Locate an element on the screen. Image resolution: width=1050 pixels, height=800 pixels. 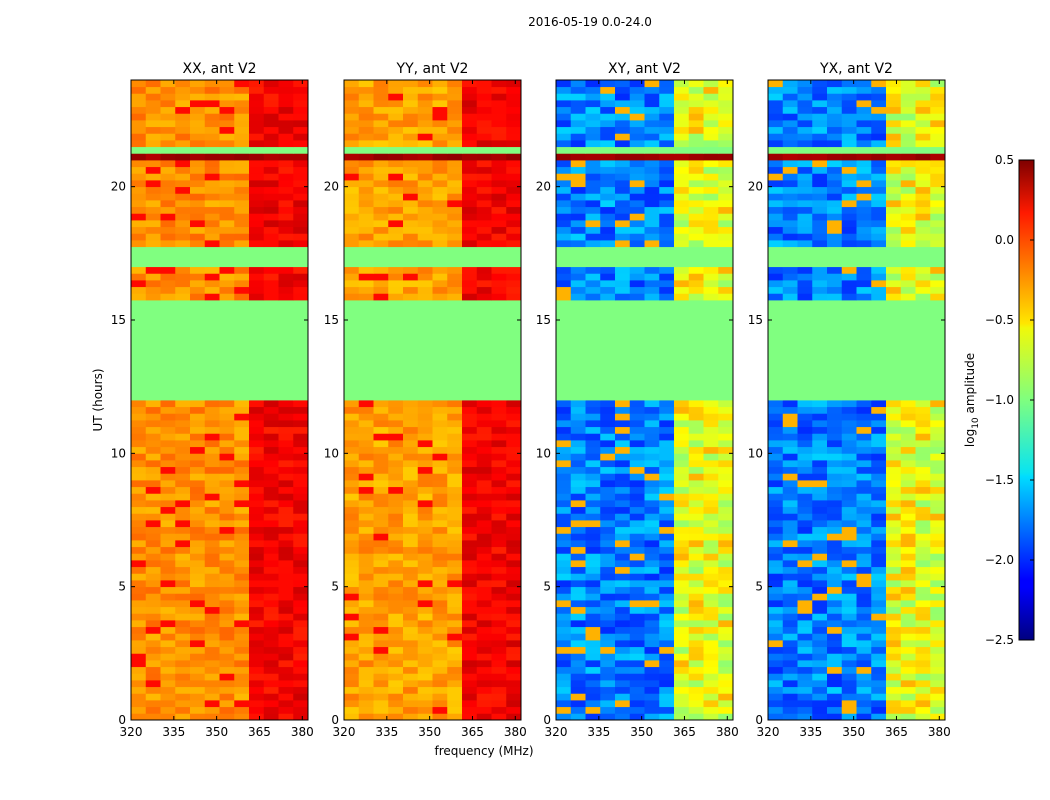
x-tick-label: 350 is located at coordinates (641, 732).